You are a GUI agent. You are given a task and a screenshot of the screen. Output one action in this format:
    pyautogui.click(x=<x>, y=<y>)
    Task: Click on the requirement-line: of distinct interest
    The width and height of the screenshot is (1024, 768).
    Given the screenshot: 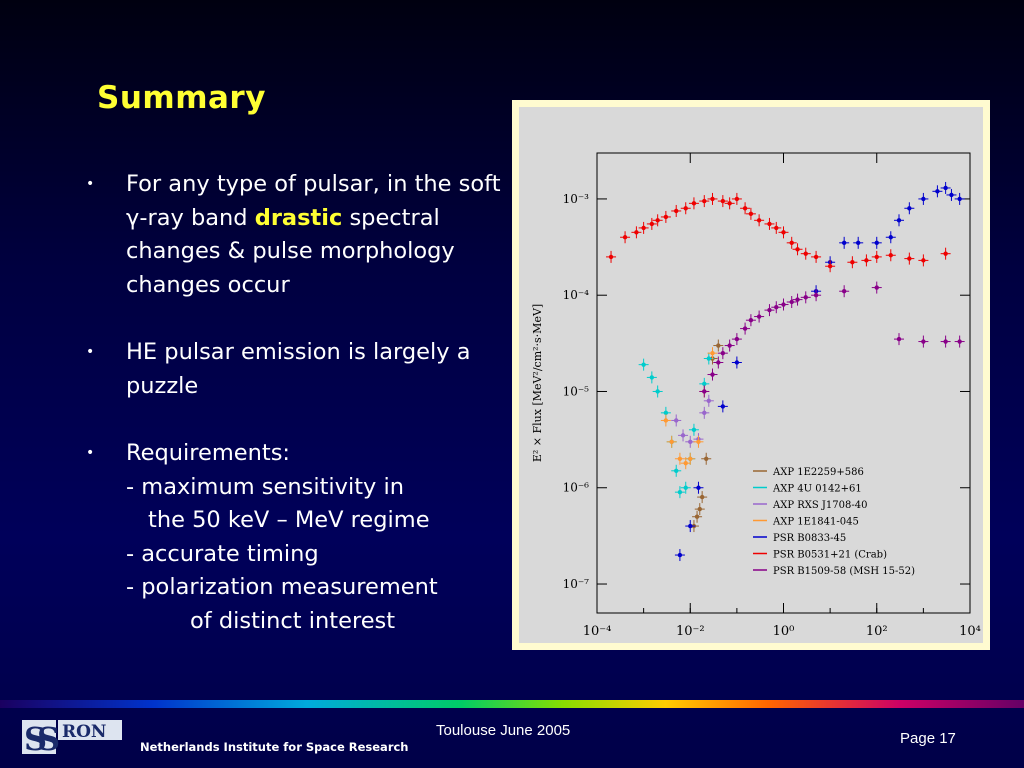 What is the action you would take?
    pyautogui.click(x=293, y=620)
    